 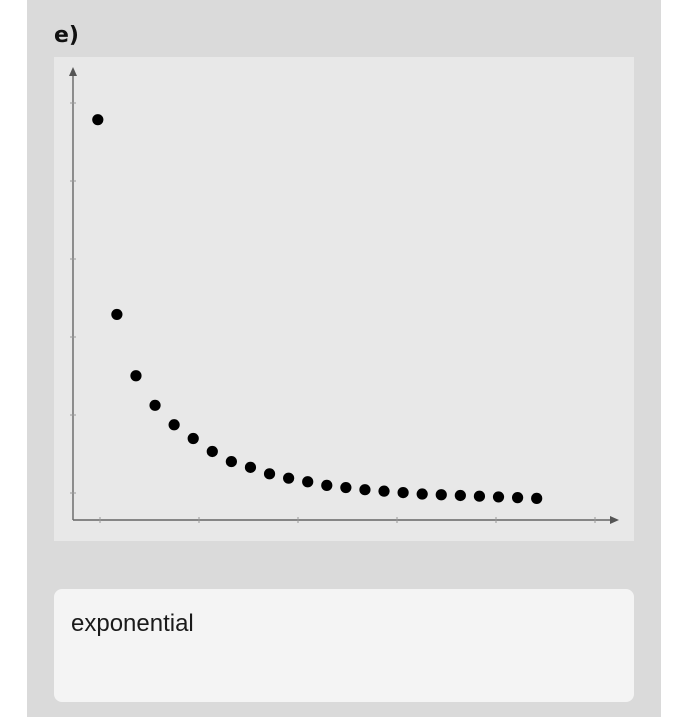 What do you see at coordinates (66, 35) in the screenshot?
I see `question-label: e)` at bounding box center [66, 35].